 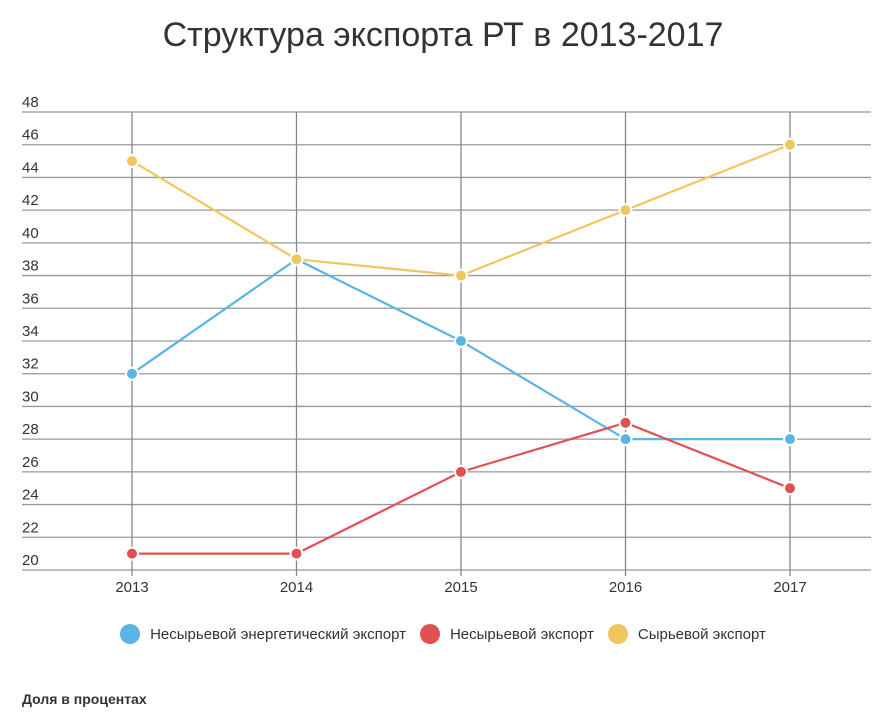 I want to click on legend-label: Несырьевой экспорт, so click(x=521, y=634).